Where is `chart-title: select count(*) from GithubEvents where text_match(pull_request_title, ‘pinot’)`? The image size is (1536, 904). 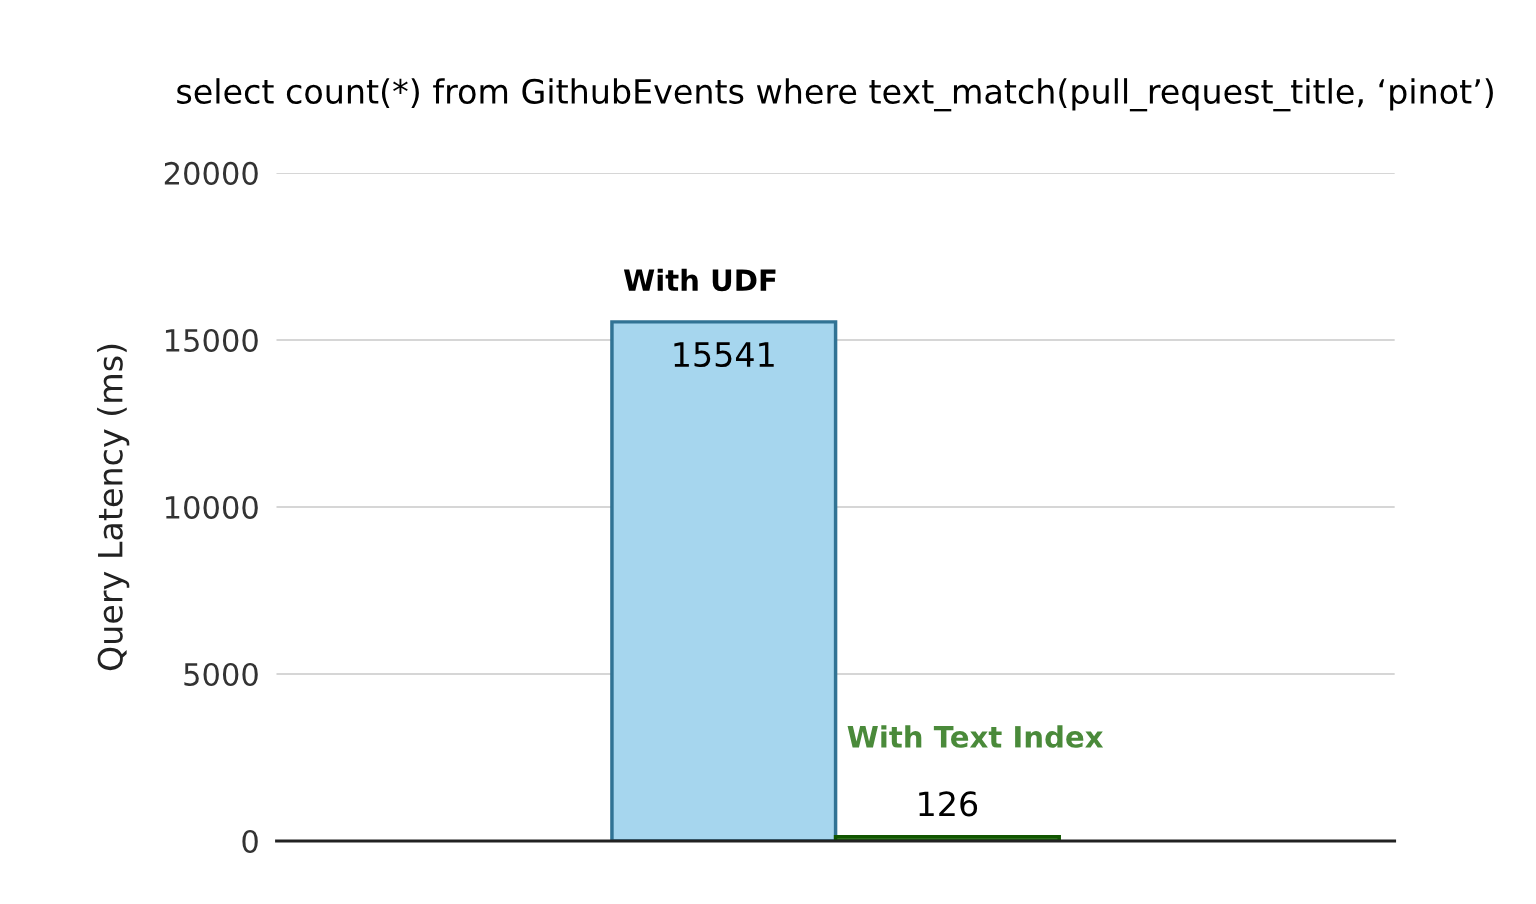 chart-title: select count(*) from GithubEvents where text_match(pull_request_title, ‘pinot’) is located at coordinates (835, 95).